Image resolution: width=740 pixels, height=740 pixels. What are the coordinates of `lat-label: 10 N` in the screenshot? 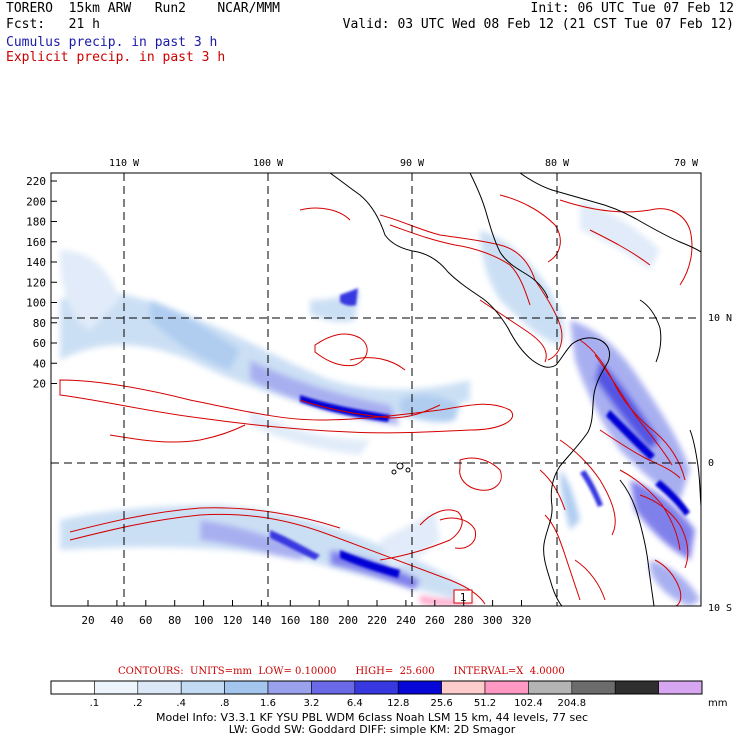 It's located at (720, 318).